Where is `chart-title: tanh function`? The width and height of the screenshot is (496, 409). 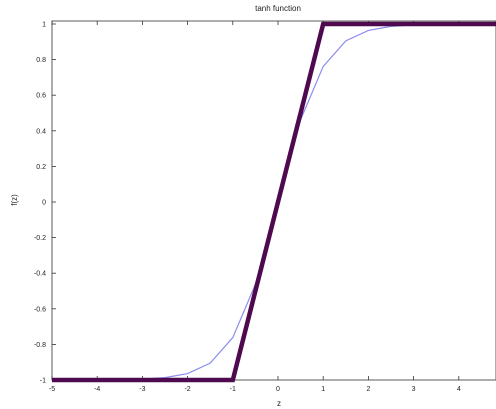 chart-title: tanh function is located at coordinates (278, 8).